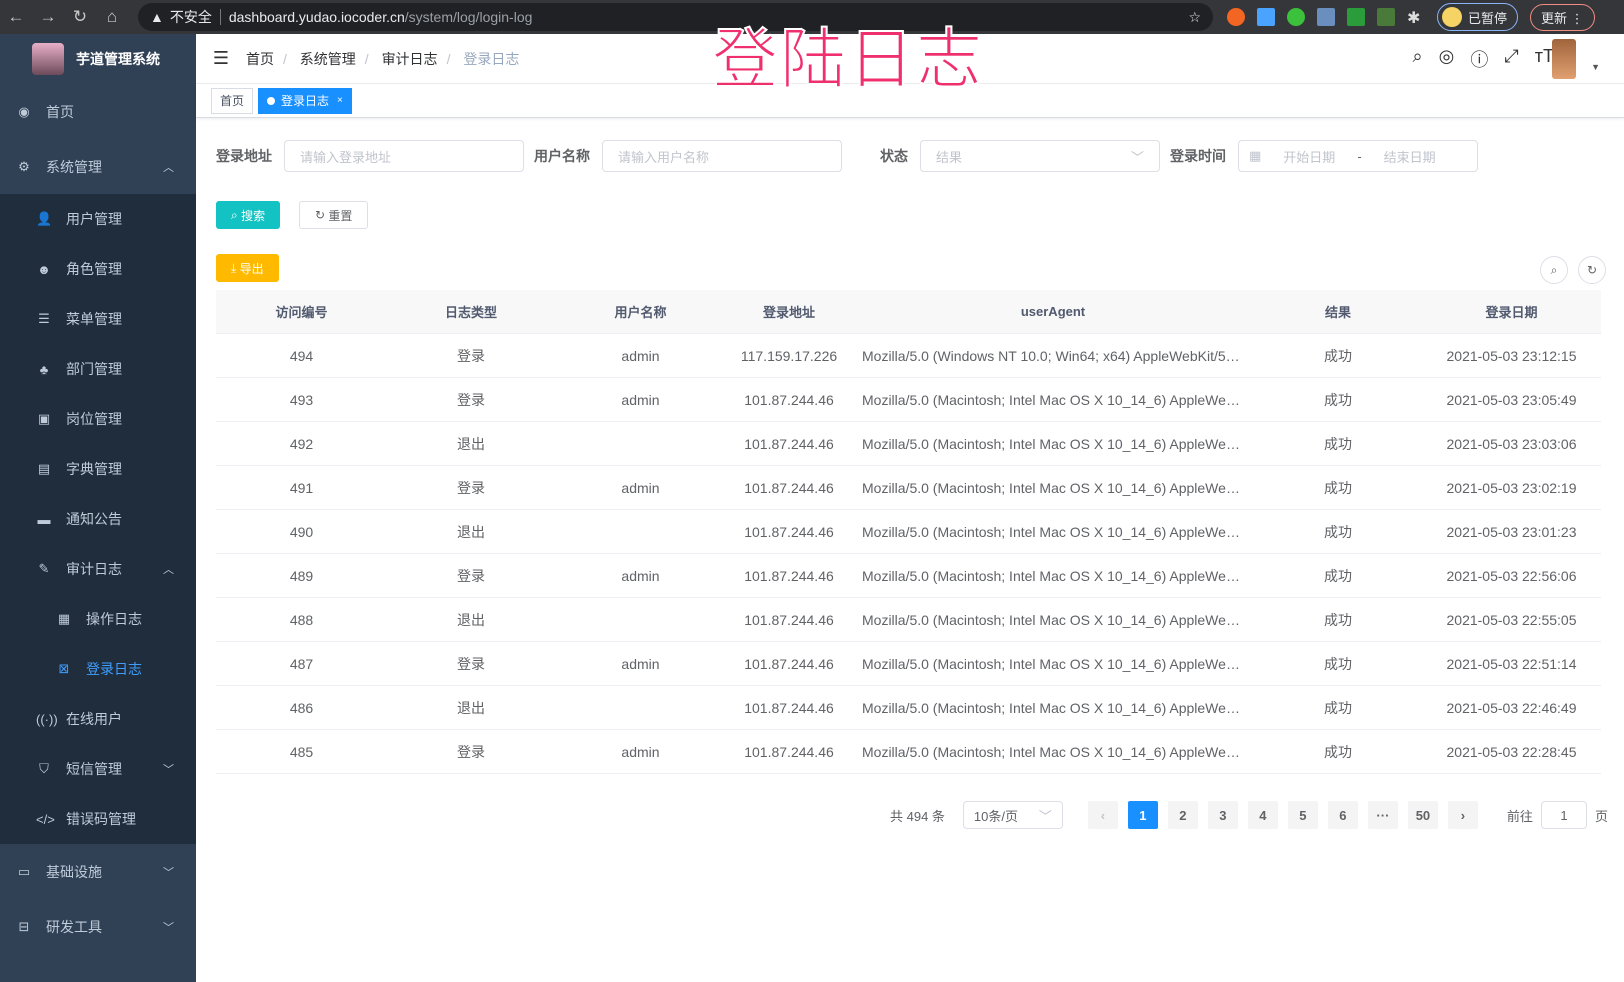 The width and height of the screenshot is (1624, 982). What do you see at coordinates (98, 619) in the screenshot?
I see `sidebar-item-operate-log: ▦ 操作日志` at bounding box center [98, 619].